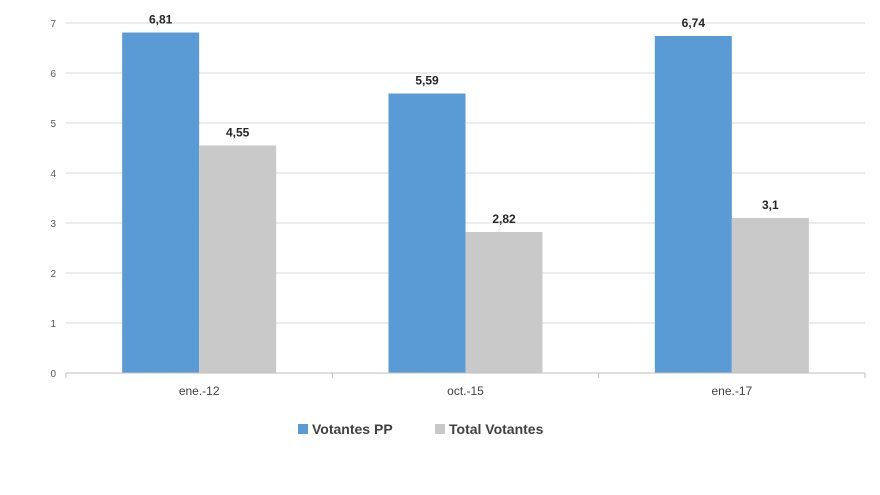  What do you see at coordinates (238, 133) in the screenshot?
I see `data-label: 4,55` at bounding box center [238, 133].